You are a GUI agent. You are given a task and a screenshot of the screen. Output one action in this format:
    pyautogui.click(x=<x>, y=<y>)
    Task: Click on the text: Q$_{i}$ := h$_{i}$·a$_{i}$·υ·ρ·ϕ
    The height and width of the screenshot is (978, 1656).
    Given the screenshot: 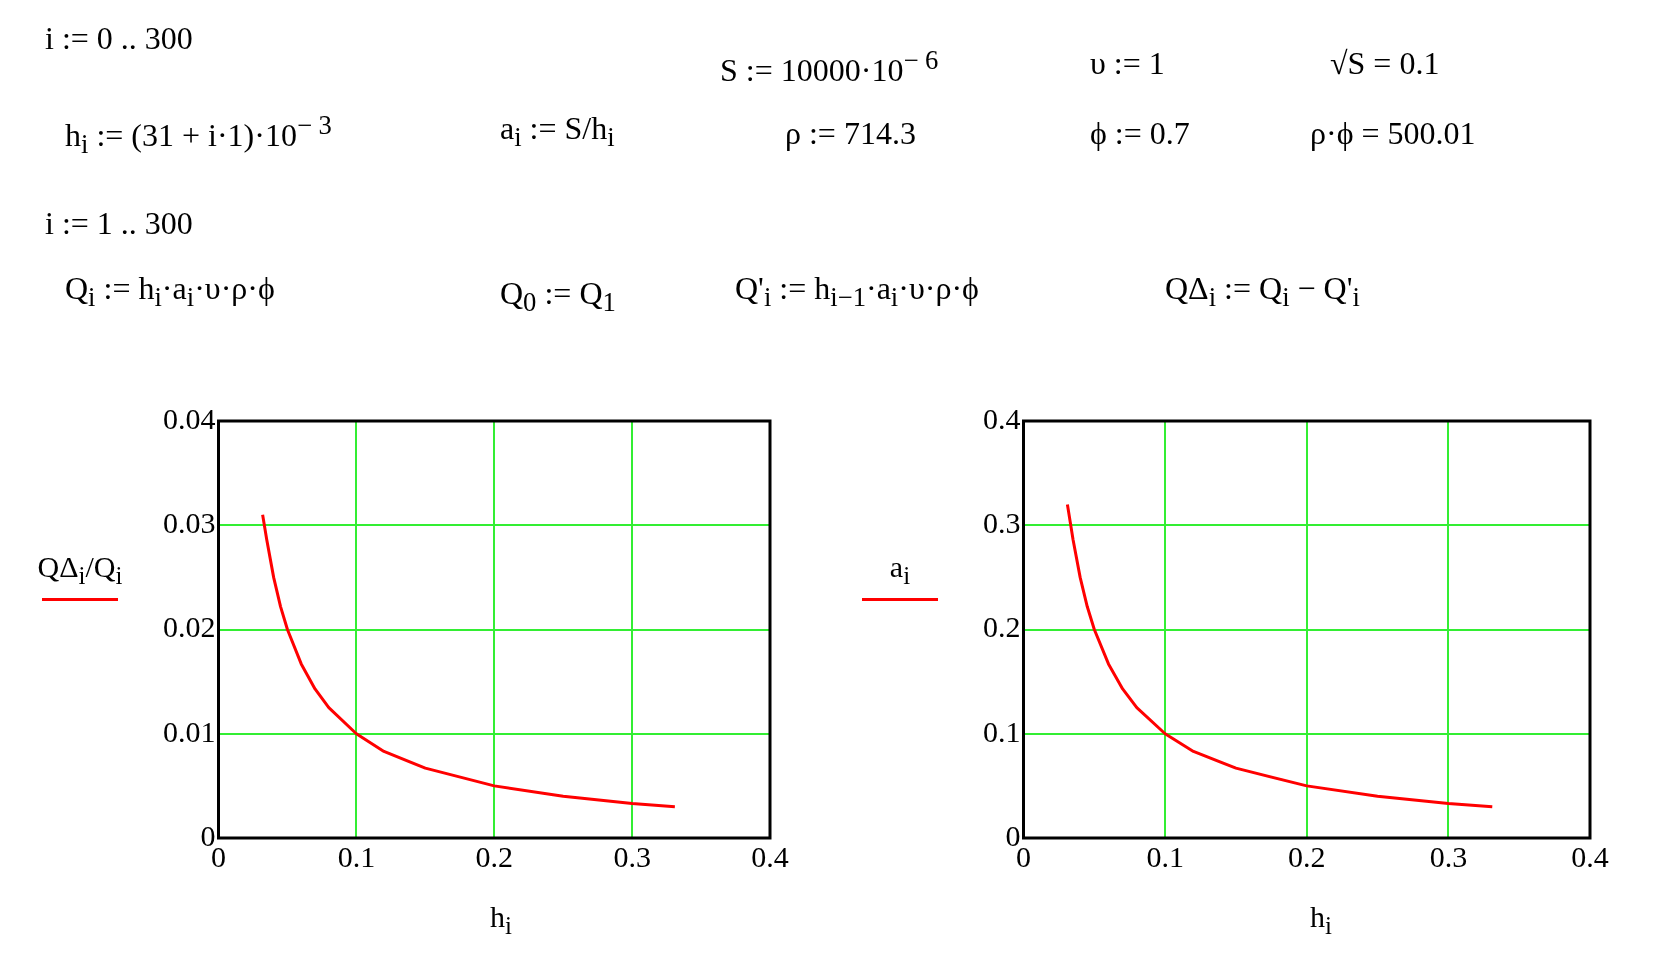 What is the action you would take?
    pyautogui.click(x=170, y=292)
    